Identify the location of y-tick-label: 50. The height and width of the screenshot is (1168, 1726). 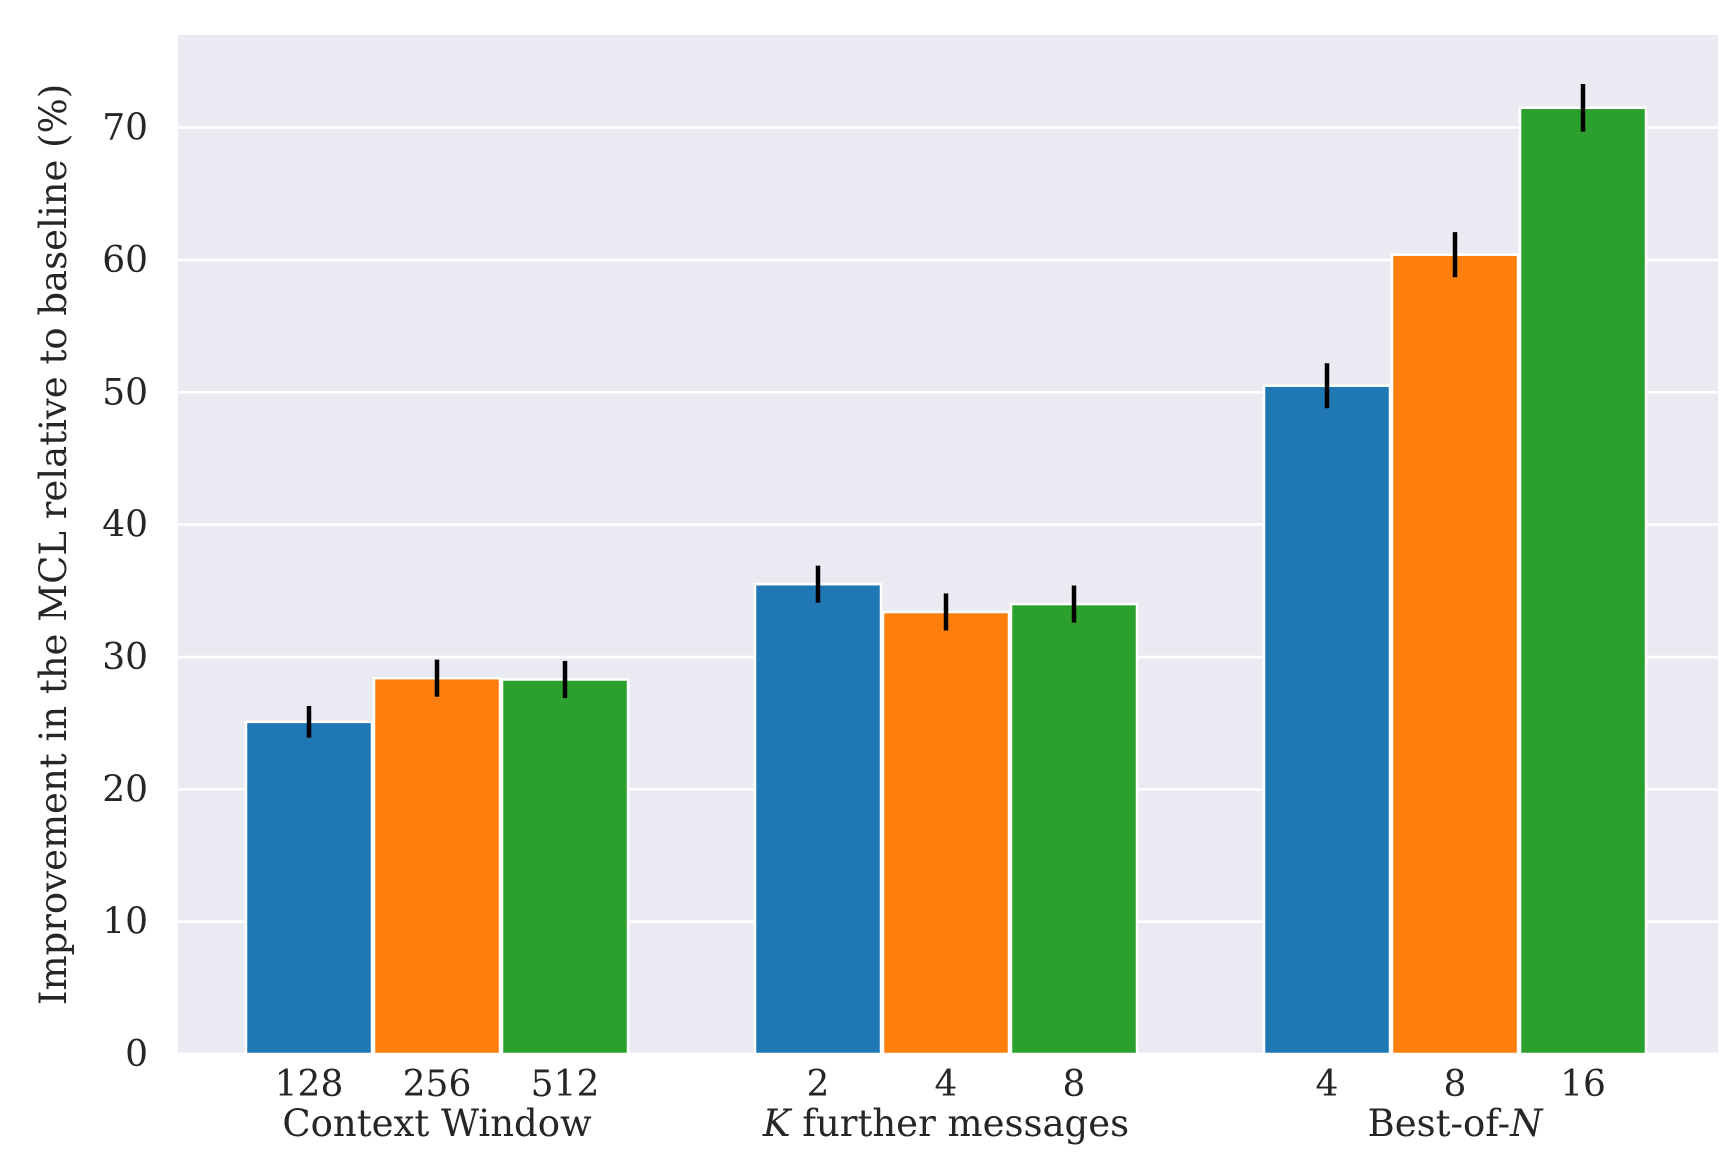
(125, 392).